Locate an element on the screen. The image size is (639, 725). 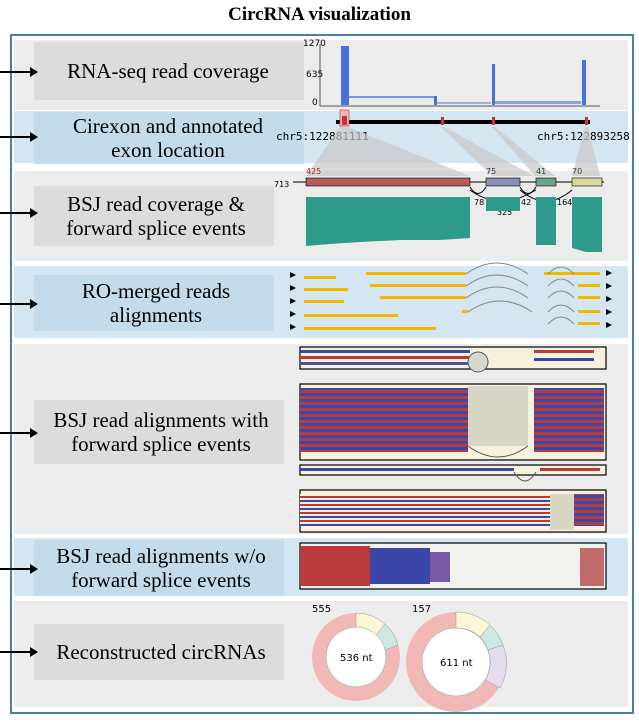
bsj-alignments-without-splice is located at coordinates (453, 566).